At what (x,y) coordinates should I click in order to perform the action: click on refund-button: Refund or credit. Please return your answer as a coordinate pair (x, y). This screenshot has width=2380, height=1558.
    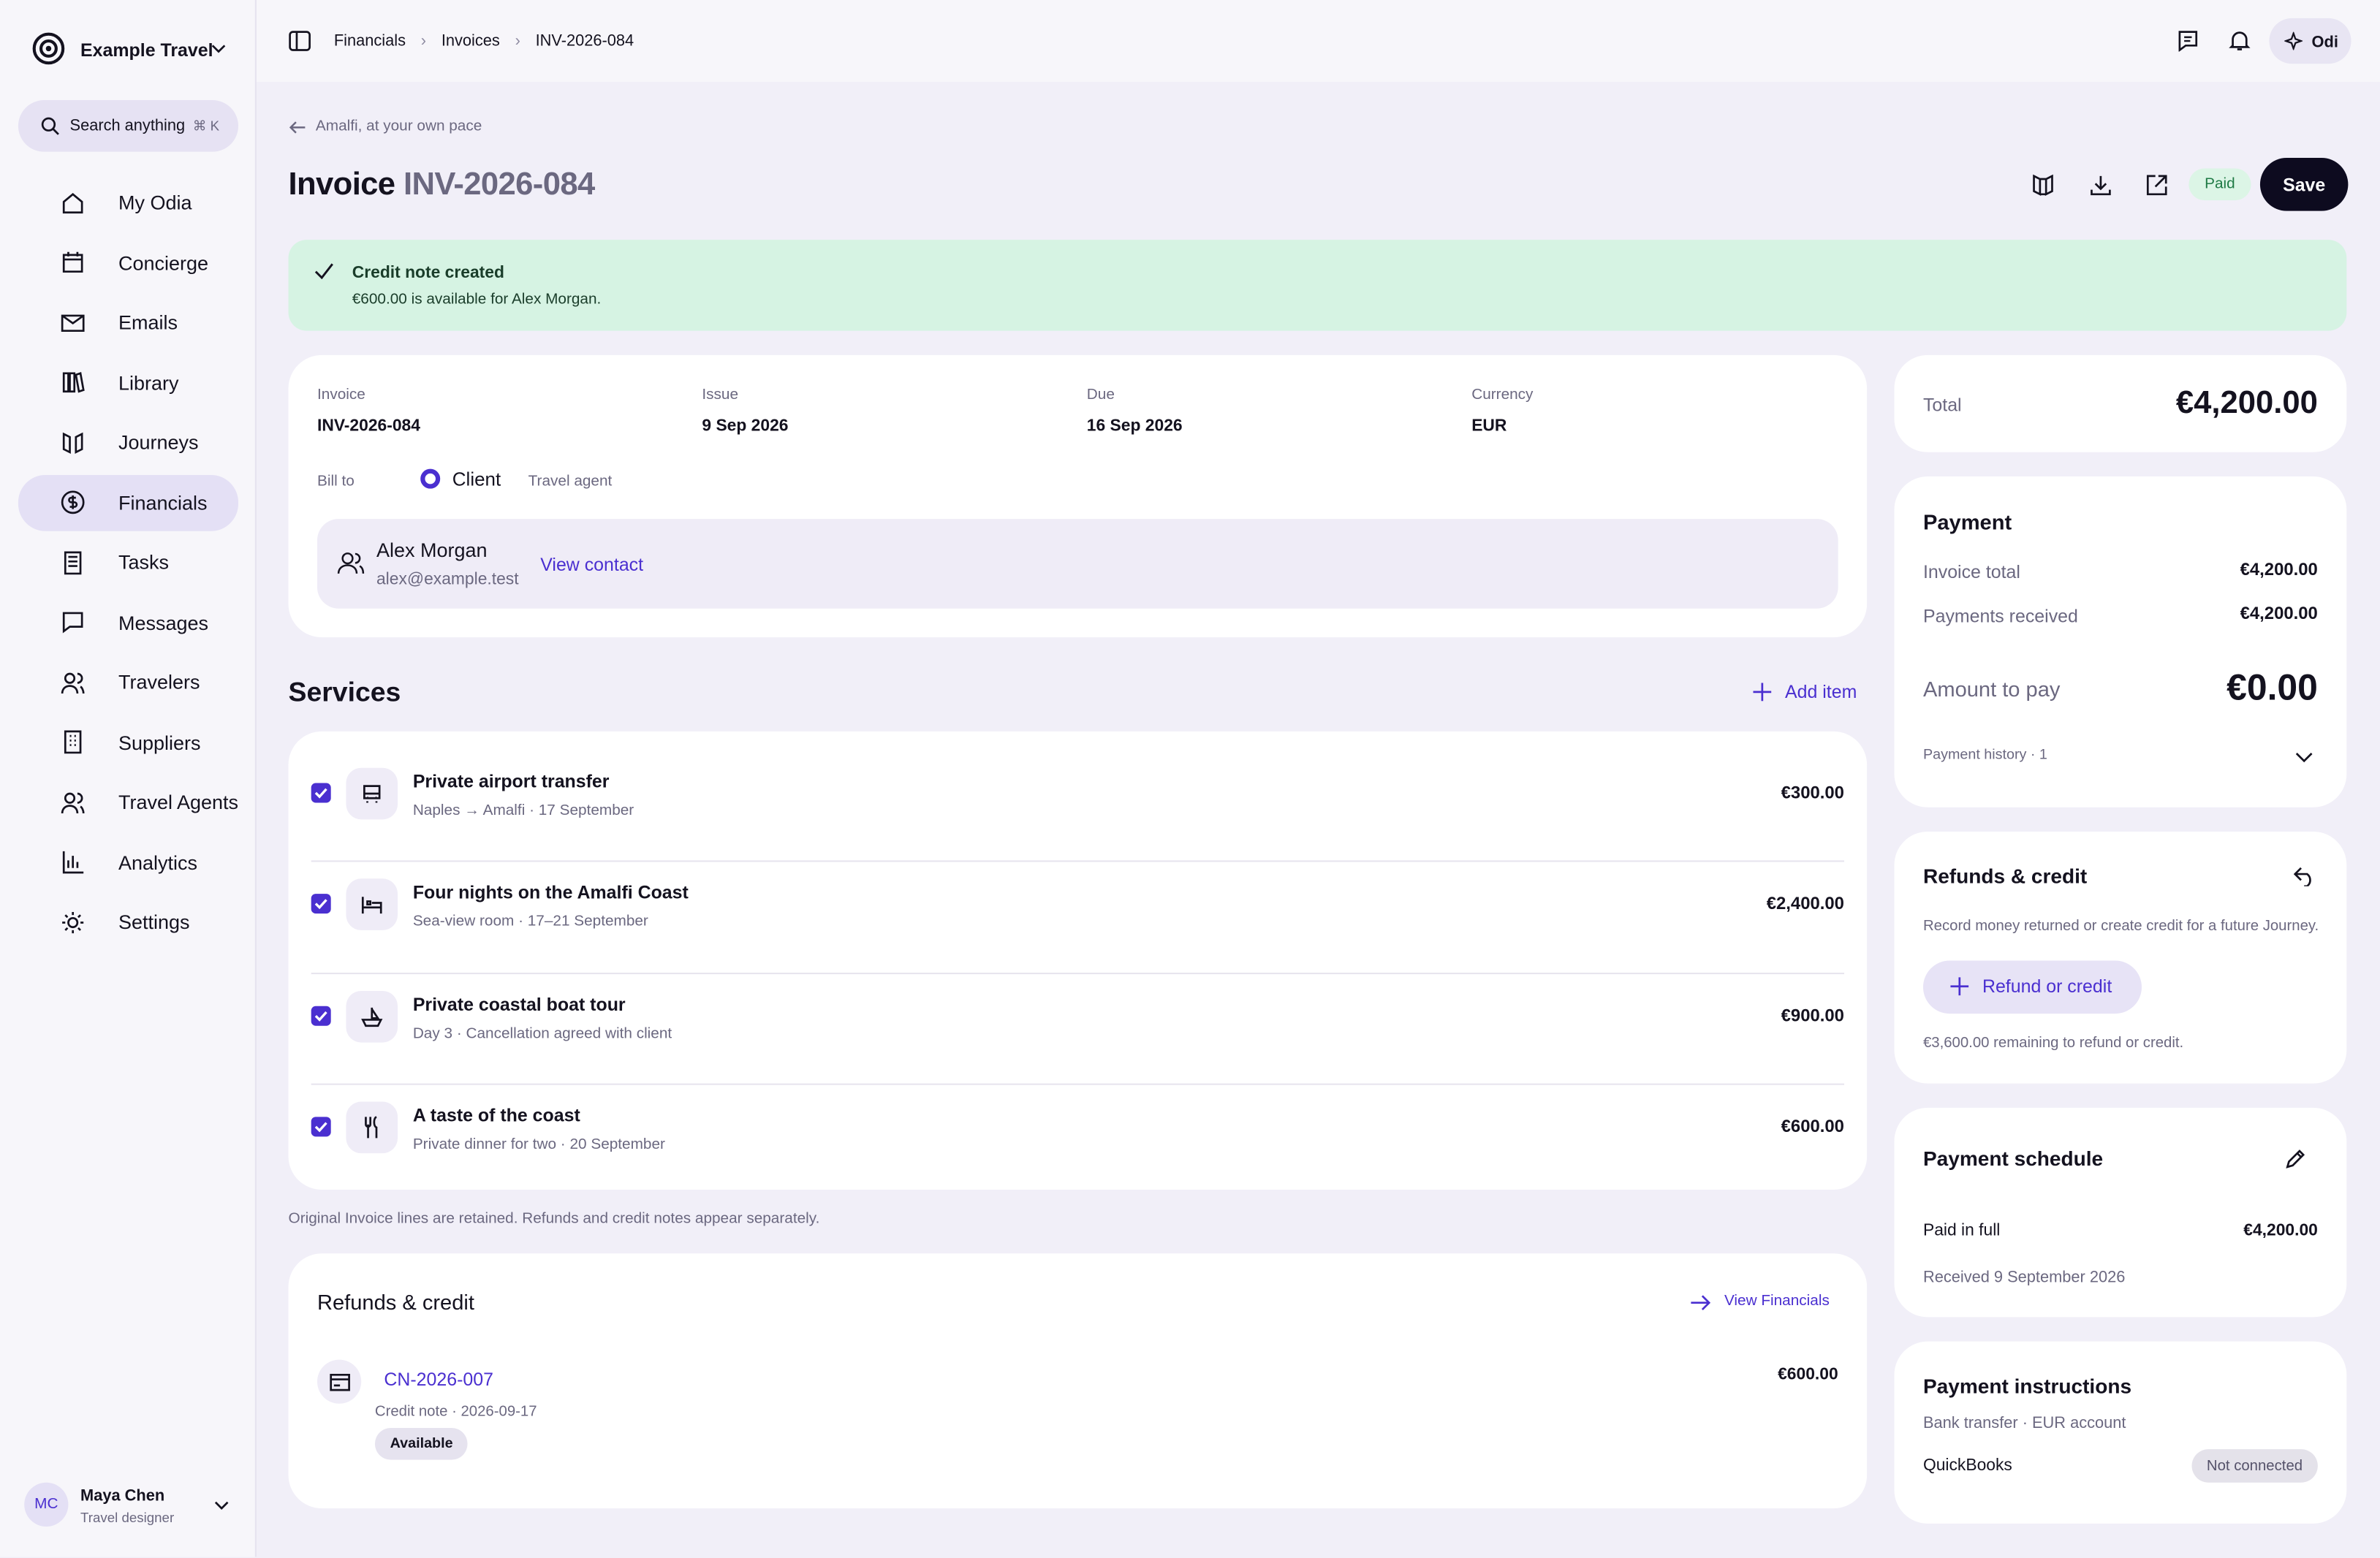
    Looking at the image, I should click on (2032, 987).